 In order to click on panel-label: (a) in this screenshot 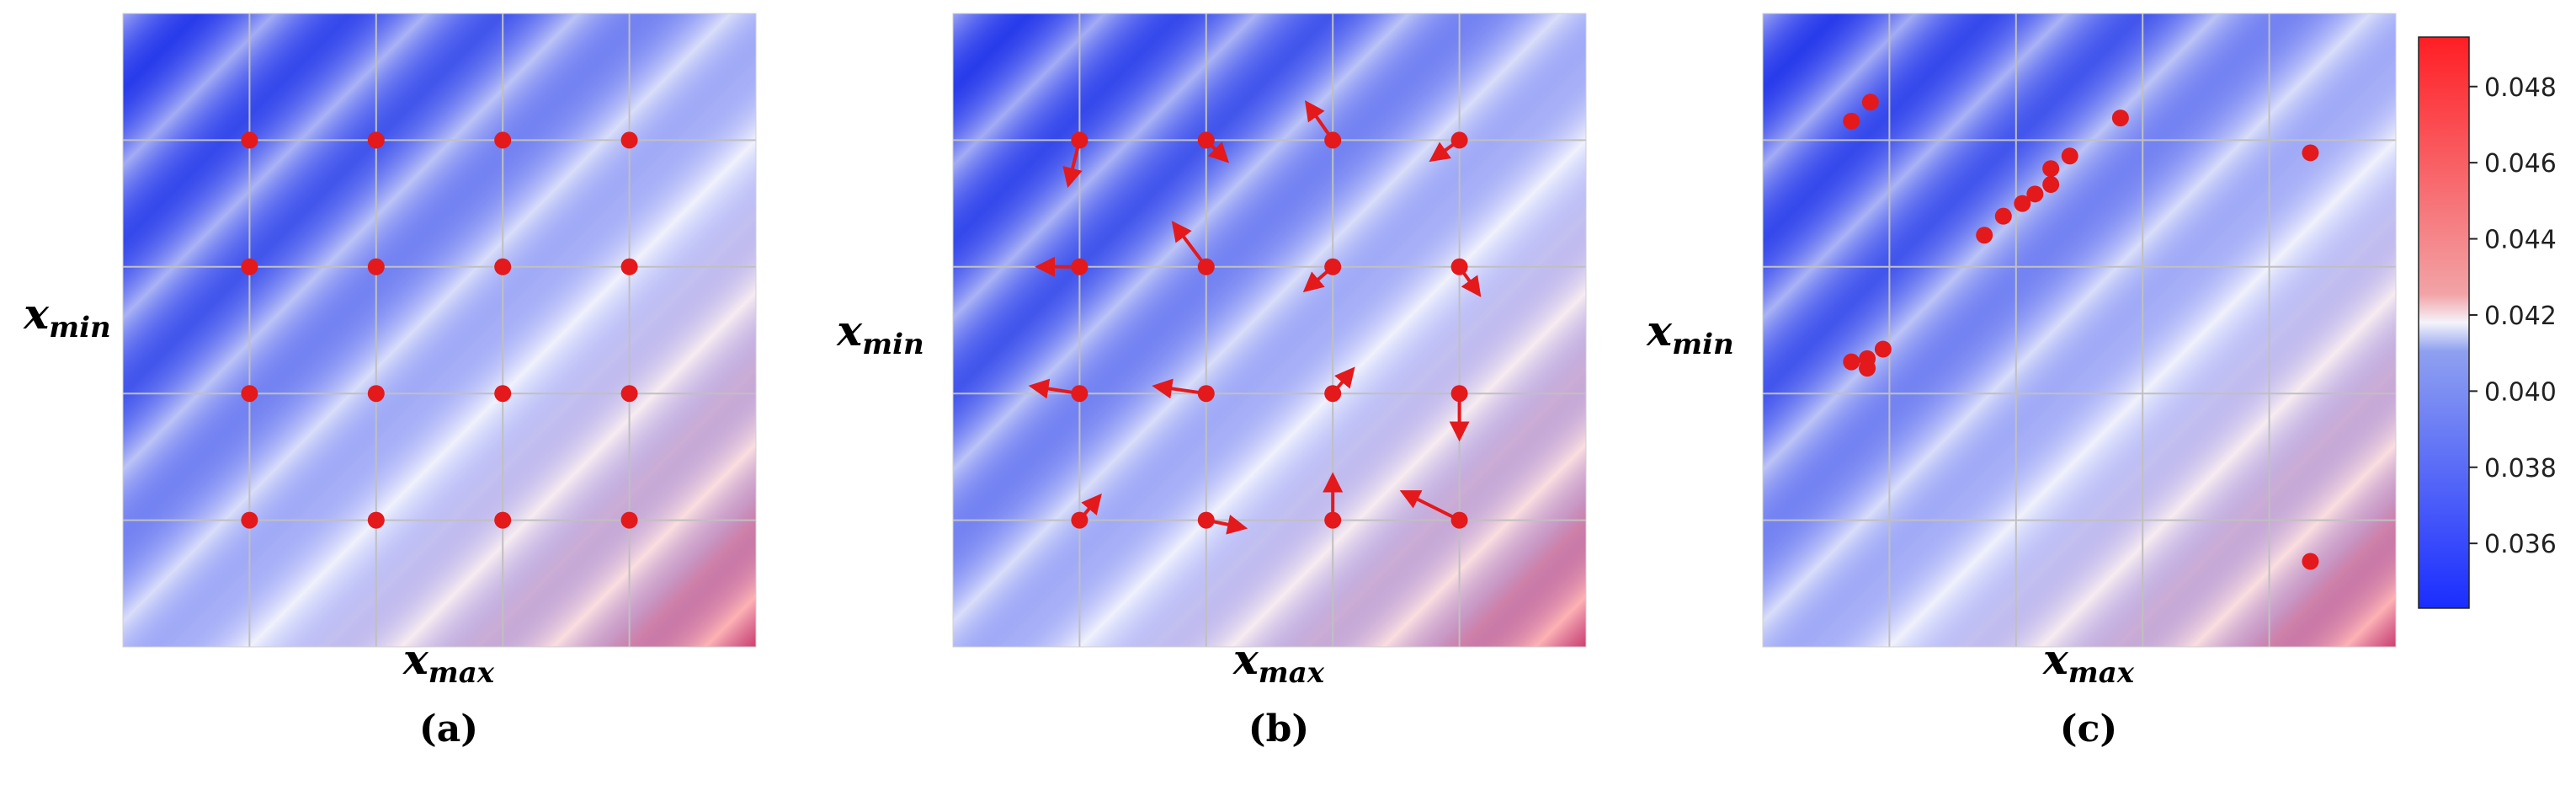, I will do `click(449, 729)`.